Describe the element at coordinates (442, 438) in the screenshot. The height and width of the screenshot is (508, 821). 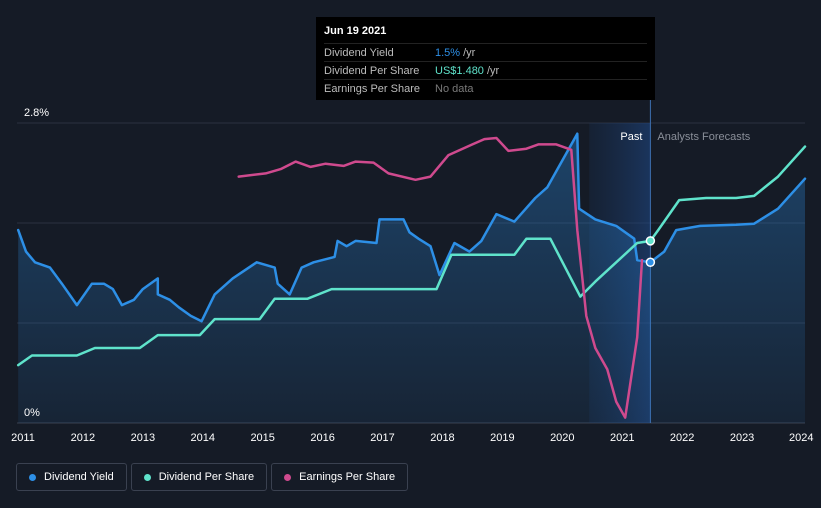
I see `x-tick-label: 2018` at that location.